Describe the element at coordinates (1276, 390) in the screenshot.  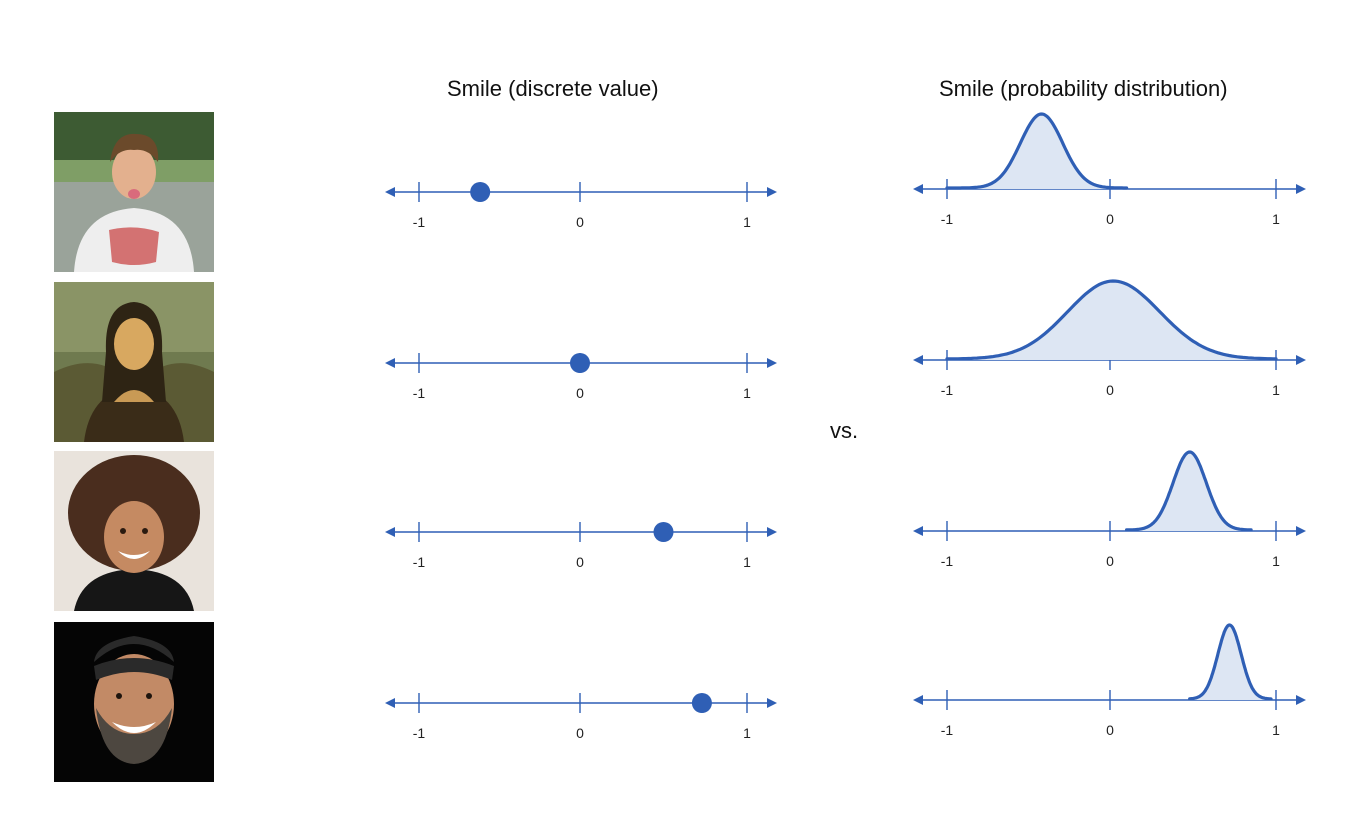
I see `distribution-tick-label-1-2: 1` at that location.